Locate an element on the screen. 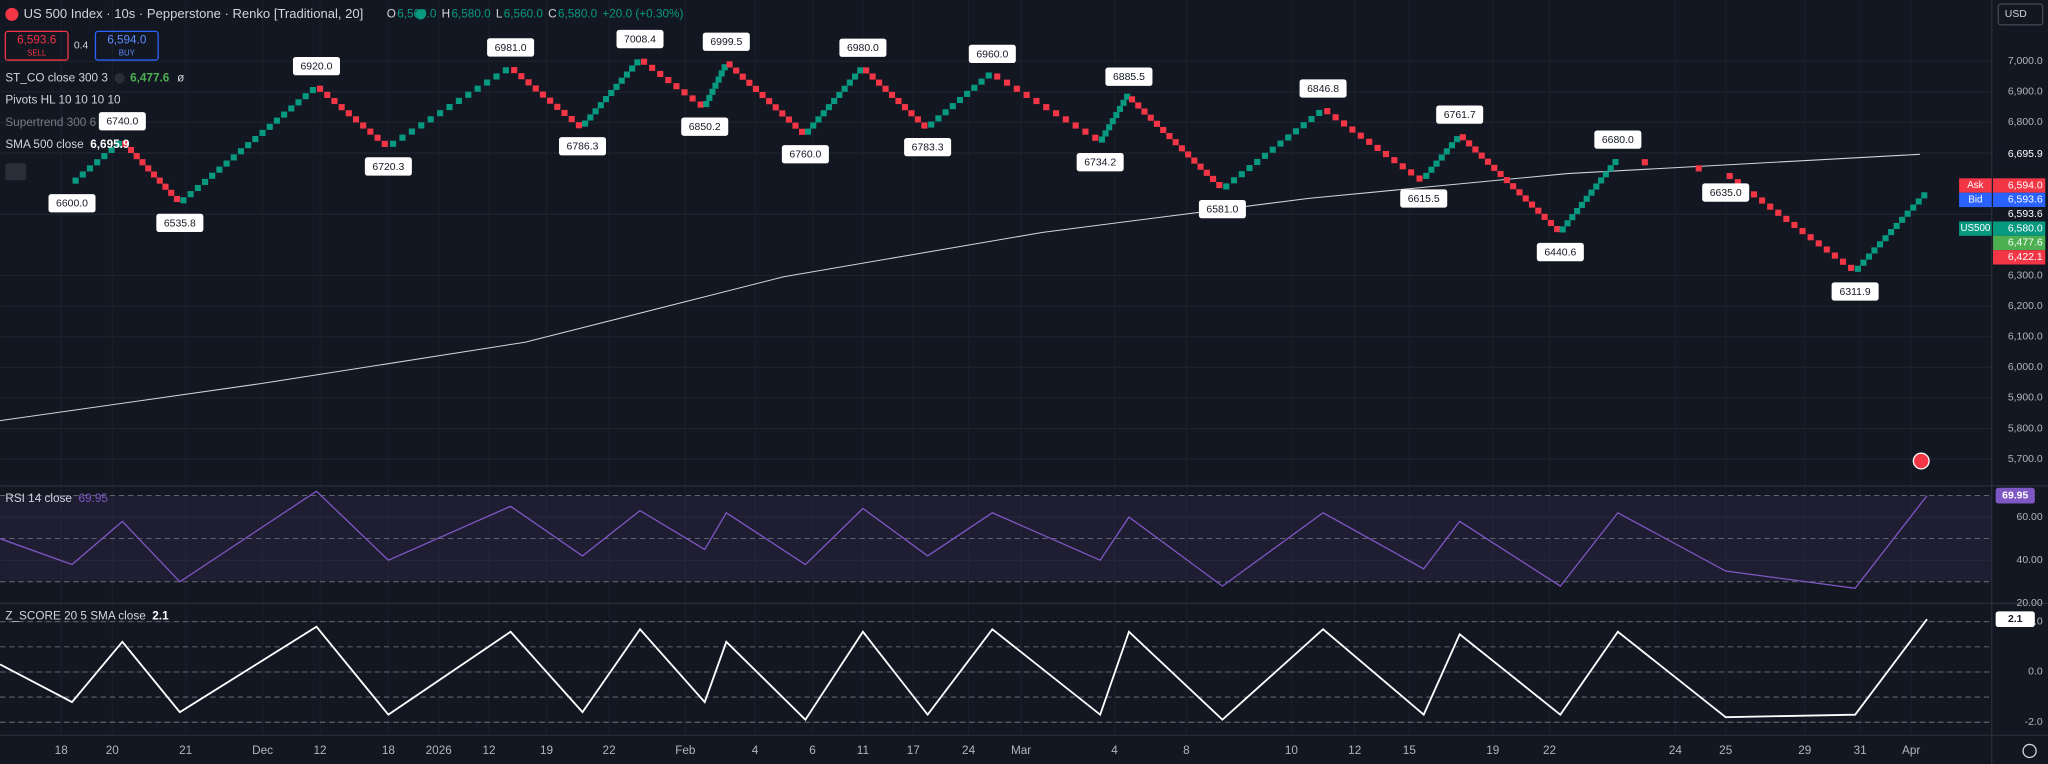 This screenshot has width=2048, height=764. ohlc-value: 6,580.0 is located at coordinates (578, 13).